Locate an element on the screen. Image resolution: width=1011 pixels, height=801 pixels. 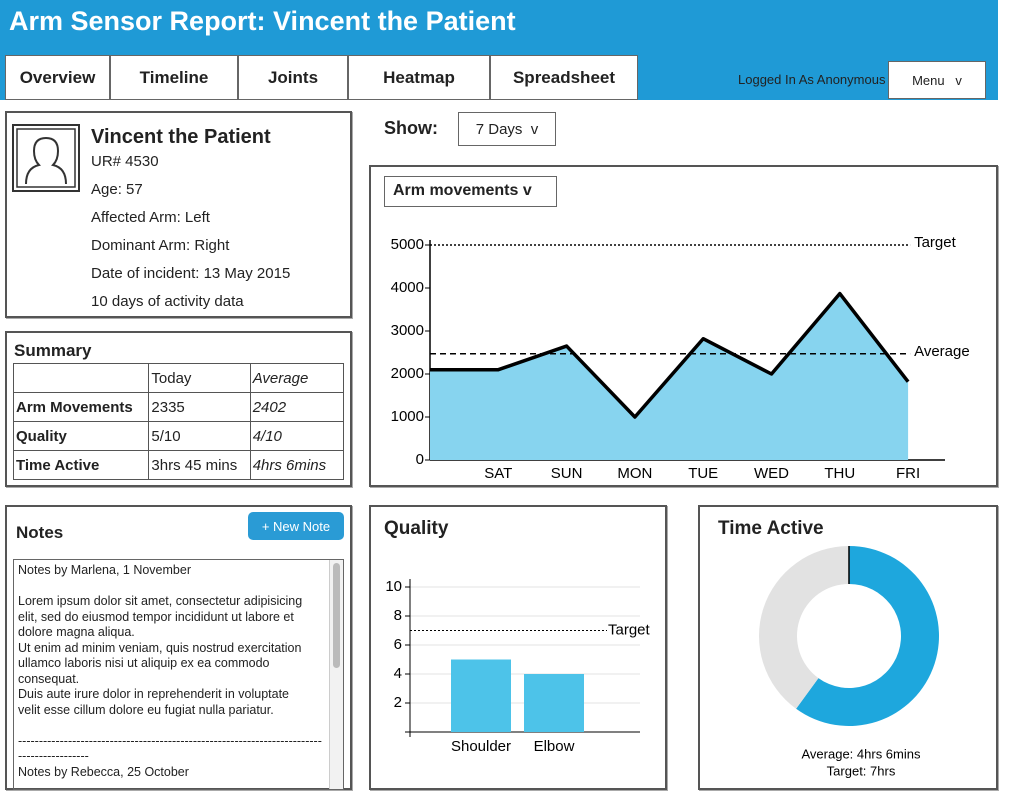
table-cell: 4hrs 6mins is located at coordinates (297, 465).